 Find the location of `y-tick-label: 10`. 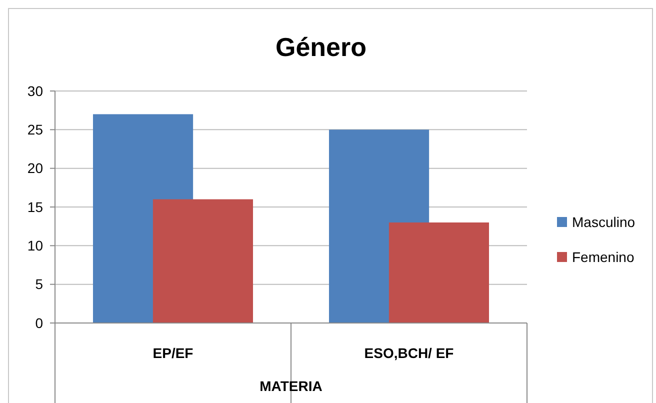

y-tick-label: 10 is located at coordinates (35, 246).